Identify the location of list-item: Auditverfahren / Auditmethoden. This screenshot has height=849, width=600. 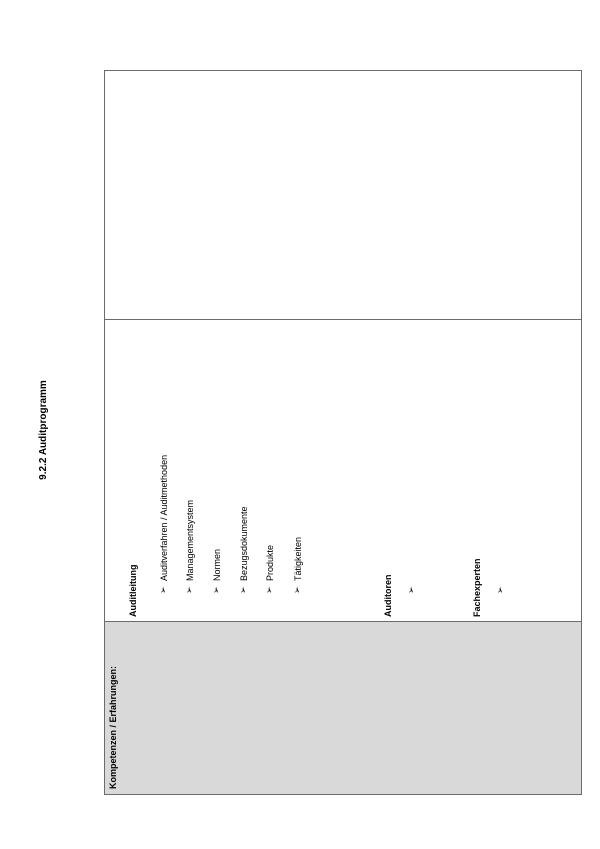
(164, 517).